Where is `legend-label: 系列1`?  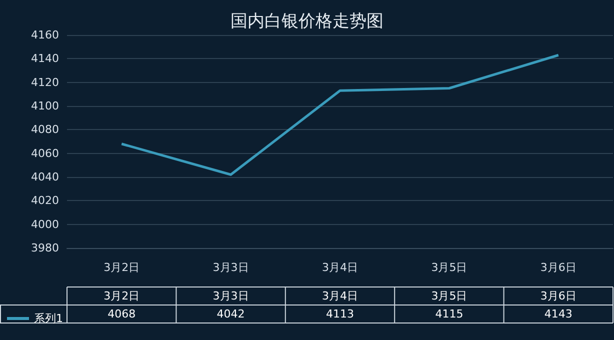
legend-label: 系列1 is located at coordinates (48, 318).